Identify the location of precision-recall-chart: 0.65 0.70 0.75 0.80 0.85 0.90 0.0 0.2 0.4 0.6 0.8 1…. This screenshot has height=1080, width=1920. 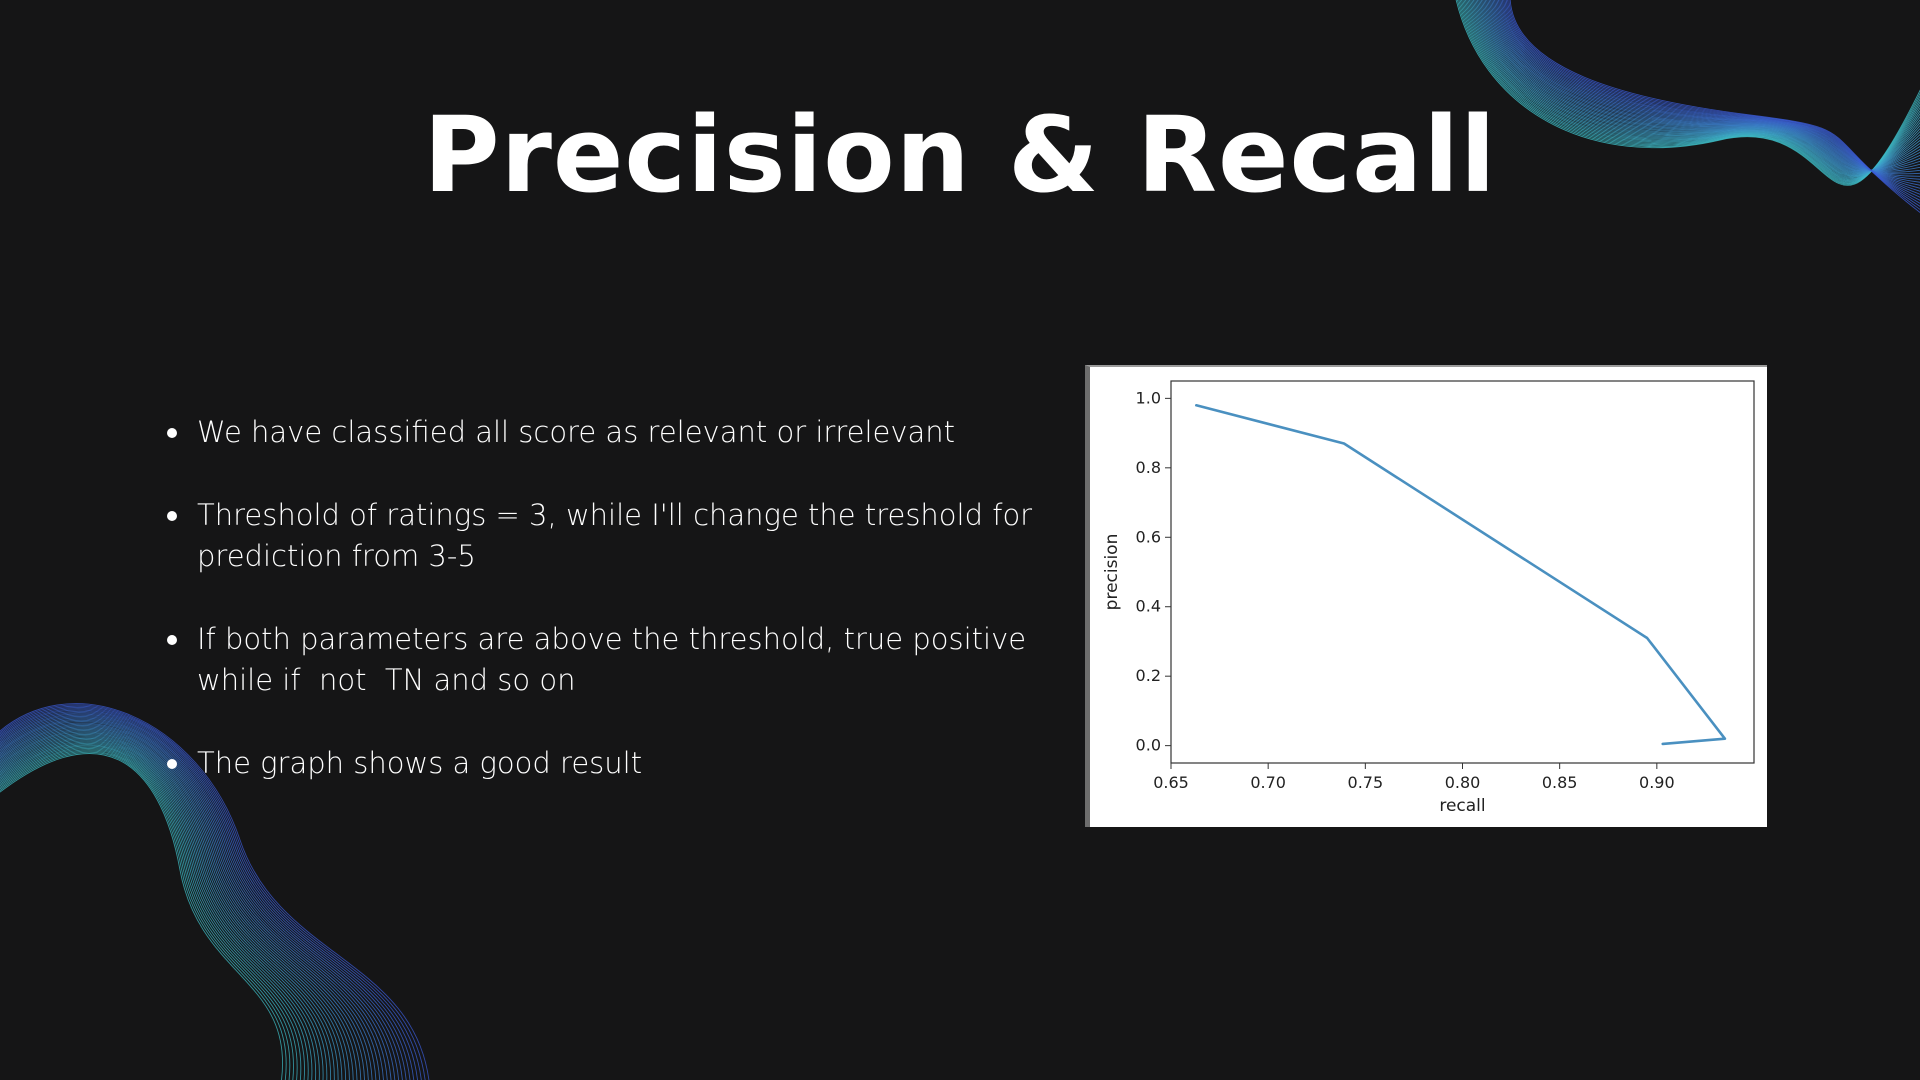
(1428, 598).